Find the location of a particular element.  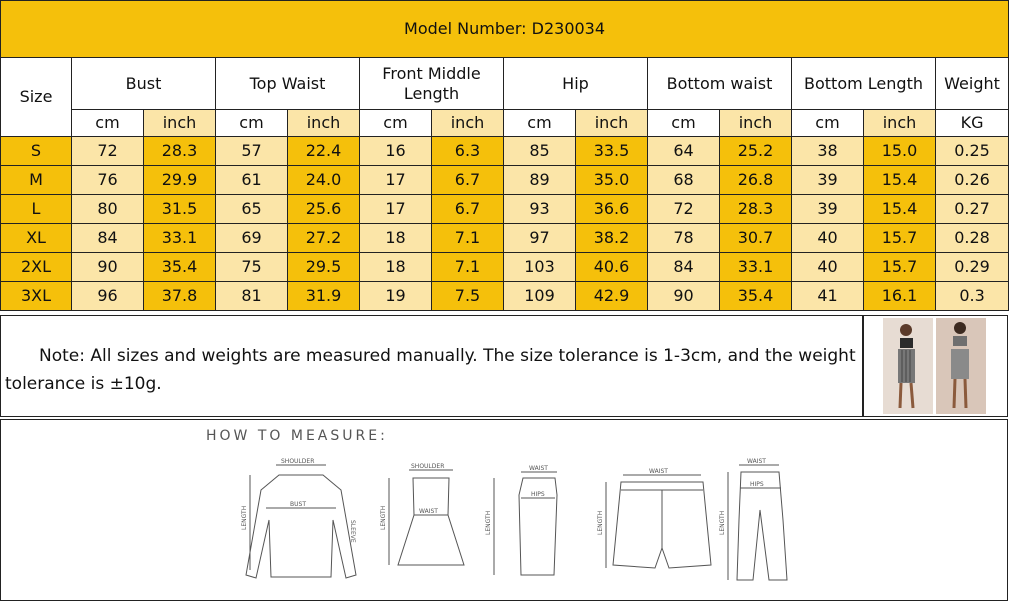

table-cell: 0.29 is located at coordinates (971, 267).